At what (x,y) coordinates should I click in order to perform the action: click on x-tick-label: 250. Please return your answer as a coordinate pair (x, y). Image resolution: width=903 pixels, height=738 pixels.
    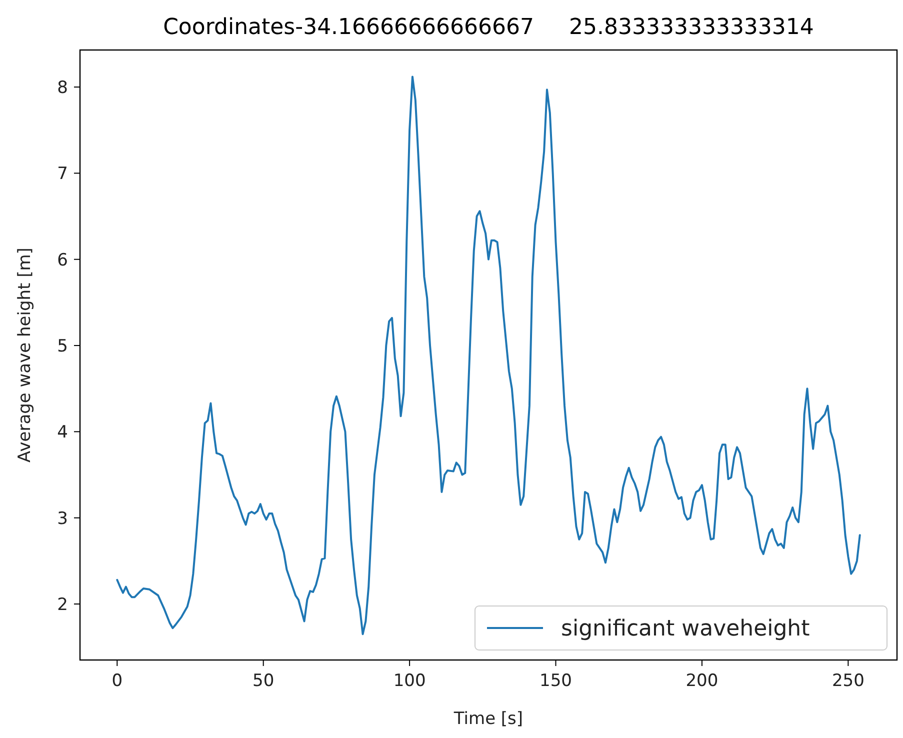
    Looking at the image, I should click on (848, 681).